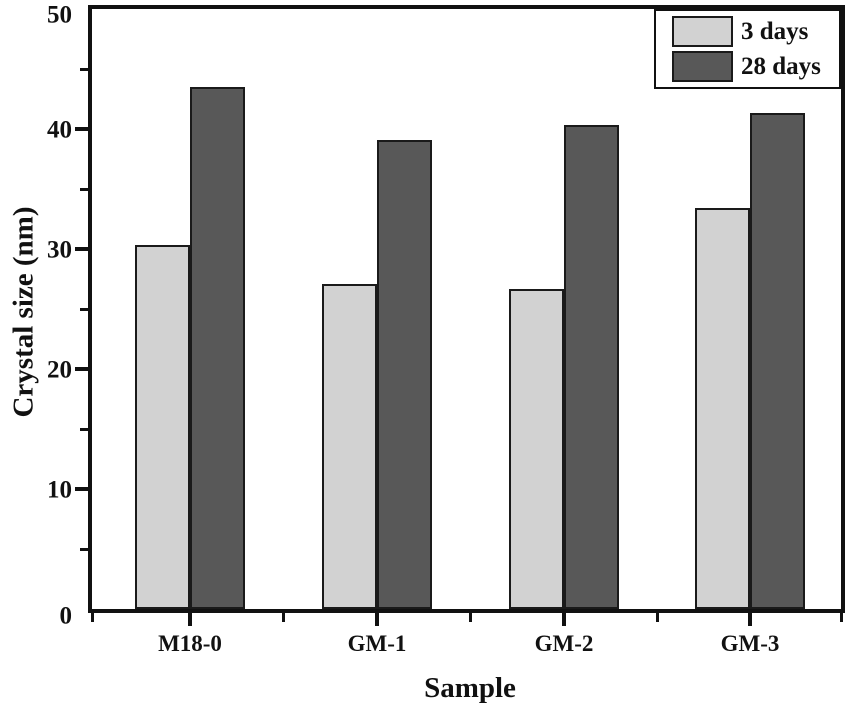 This screenshot has width=850, height=716. Describe the element at coordinates (564, 643) in the screenshot. I see `x-tick-label-GM-2: GM-2` at that location.